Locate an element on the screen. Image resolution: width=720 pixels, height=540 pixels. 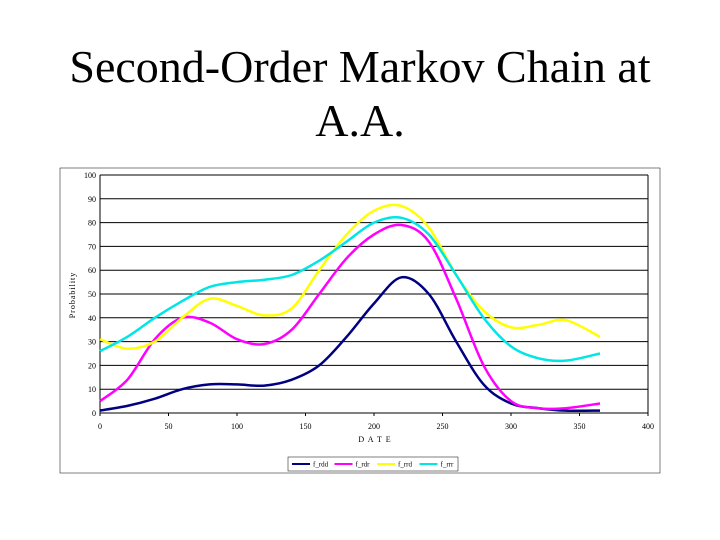
legend-label-f_rrd: f_rrd is located at coordinates (405, 465).